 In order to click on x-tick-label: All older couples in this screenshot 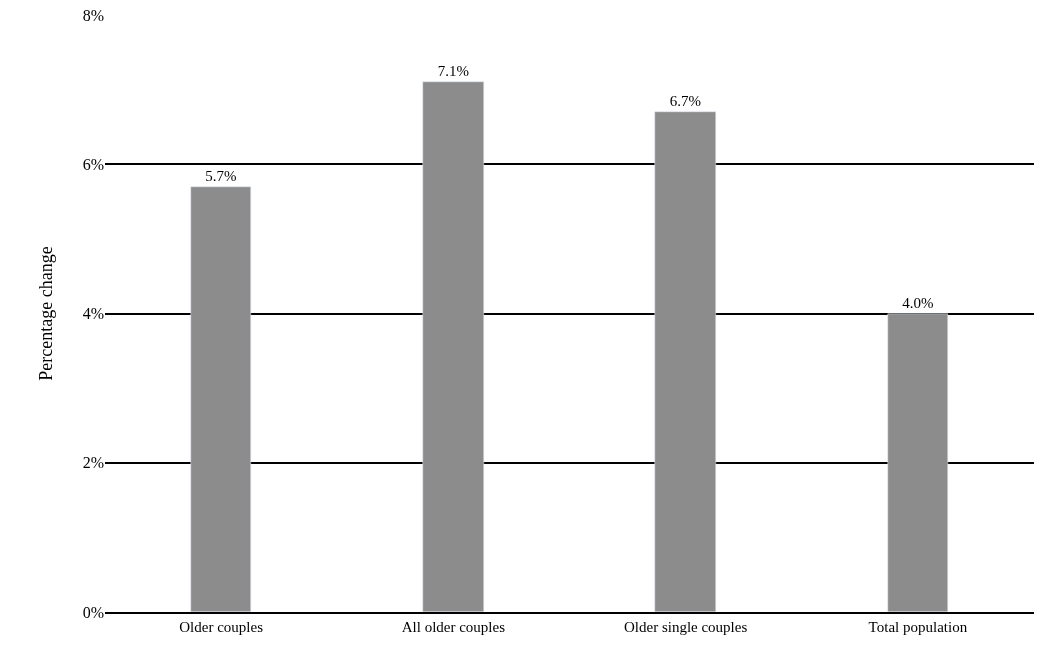, I will do `click(453, 626)`.